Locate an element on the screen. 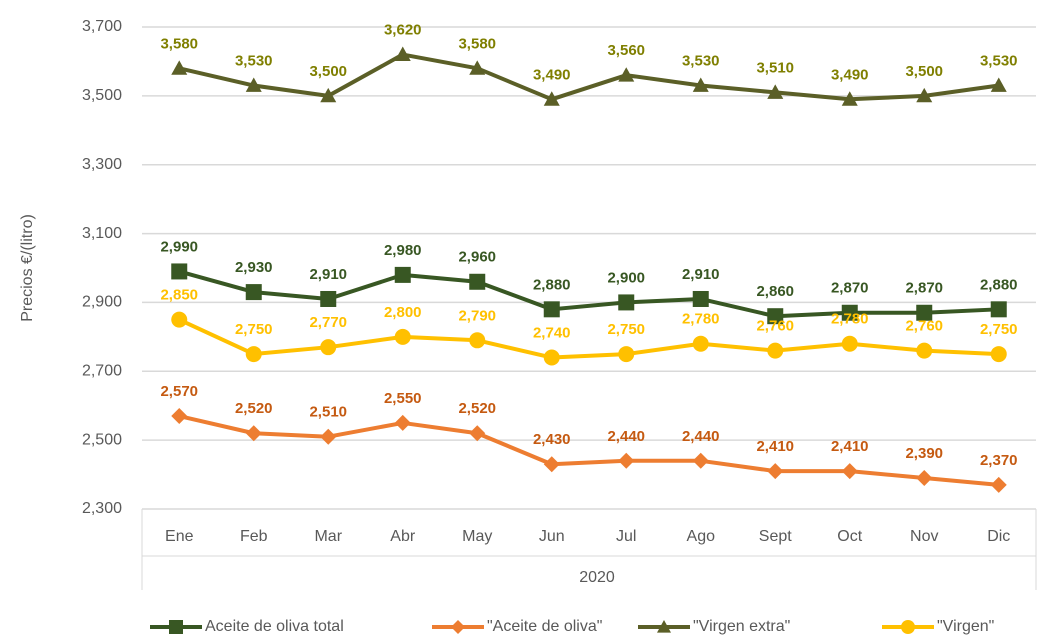 The width and height of the screenshot is (1038, 635). y-tick-label: 2,700 is located at coordinates (102, 371).